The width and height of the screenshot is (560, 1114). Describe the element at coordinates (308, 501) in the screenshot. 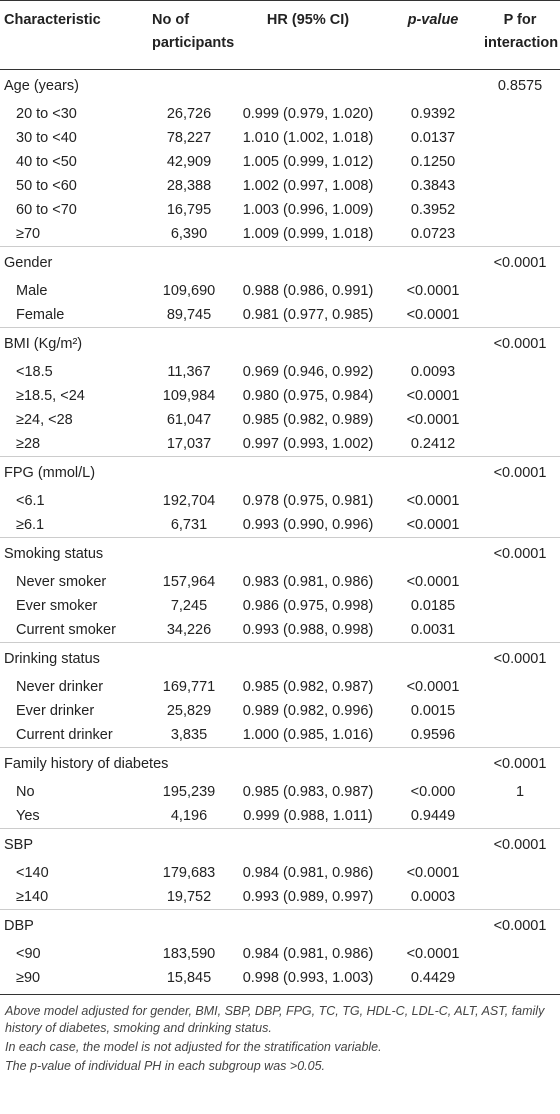

I see `cell: 0.978 (0.975, 0.981)` at that location.